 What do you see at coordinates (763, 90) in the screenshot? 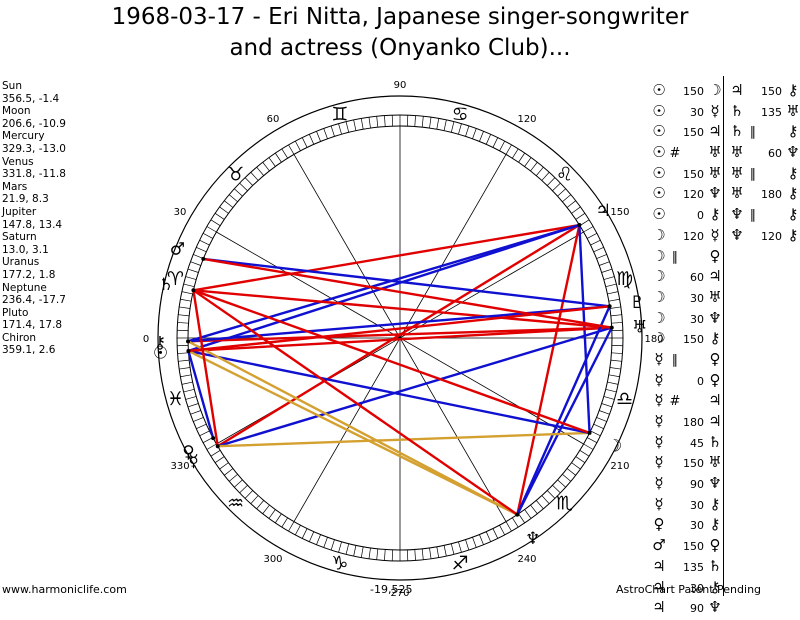
I see `aspect-row: ♃150⚷` at bounding box center [763, 90].